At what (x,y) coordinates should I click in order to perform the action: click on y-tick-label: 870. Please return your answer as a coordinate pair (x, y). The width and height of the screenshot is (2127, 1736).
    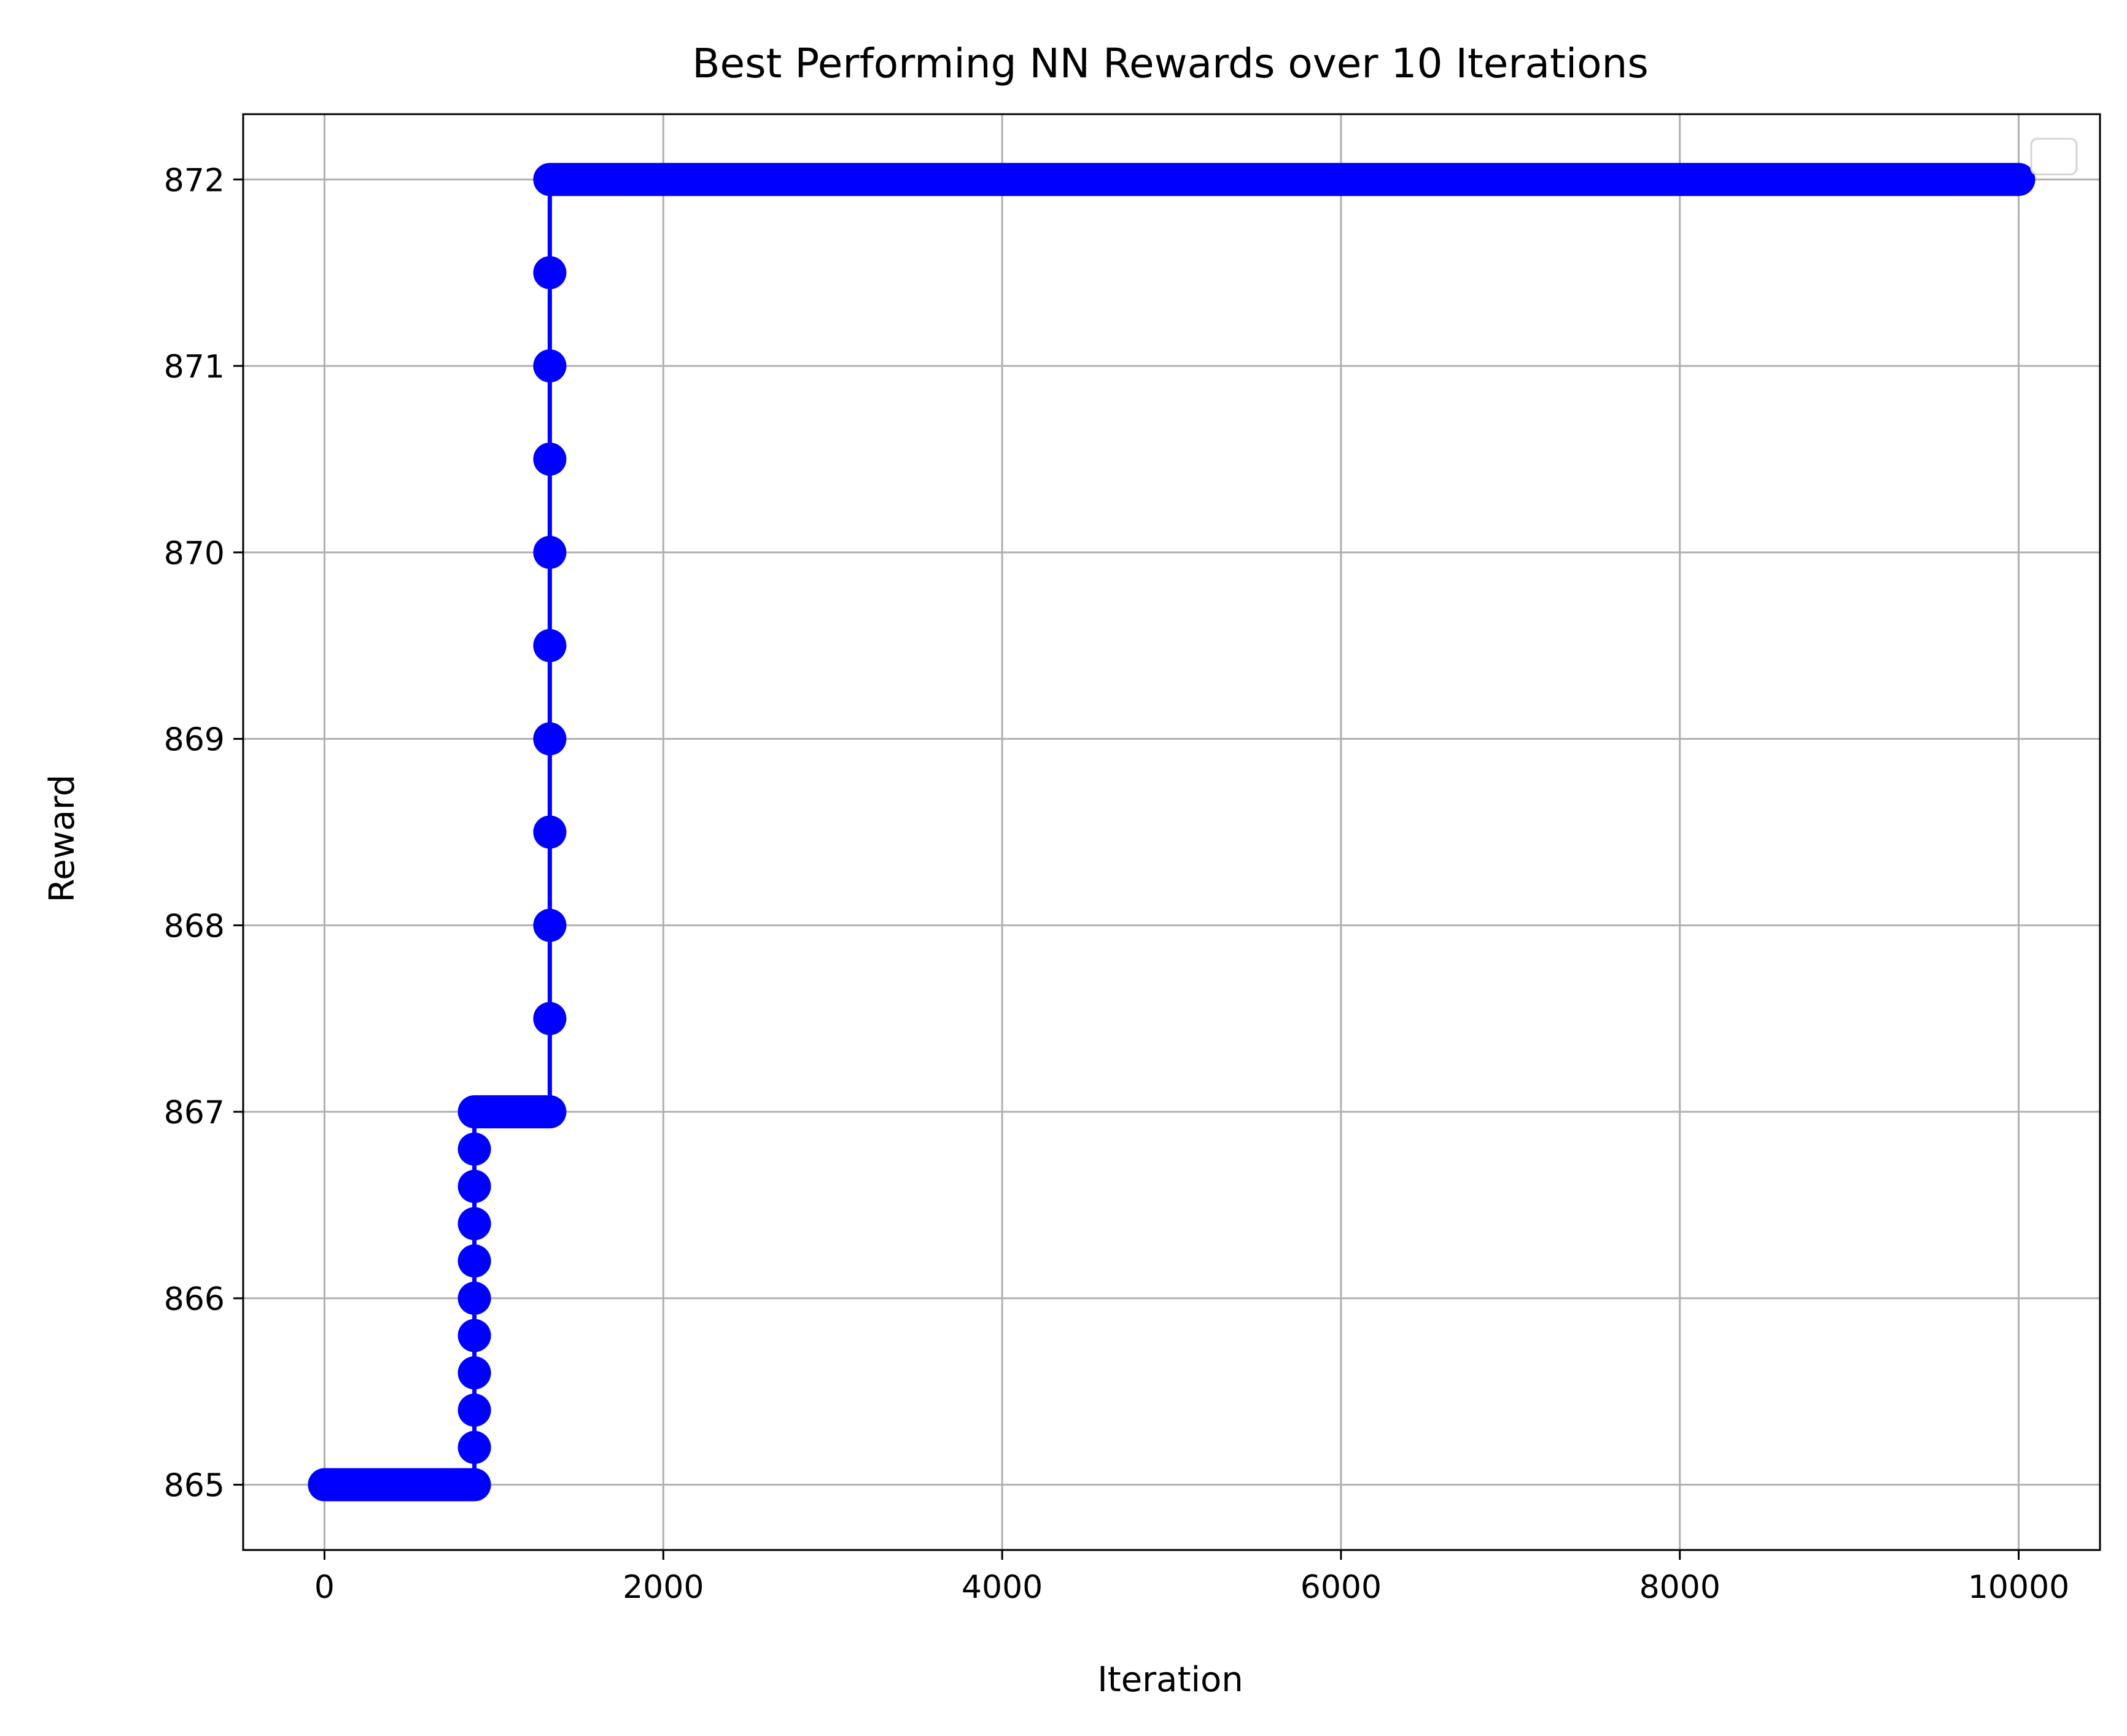
    Looking at the image, I should click on (194, 553).